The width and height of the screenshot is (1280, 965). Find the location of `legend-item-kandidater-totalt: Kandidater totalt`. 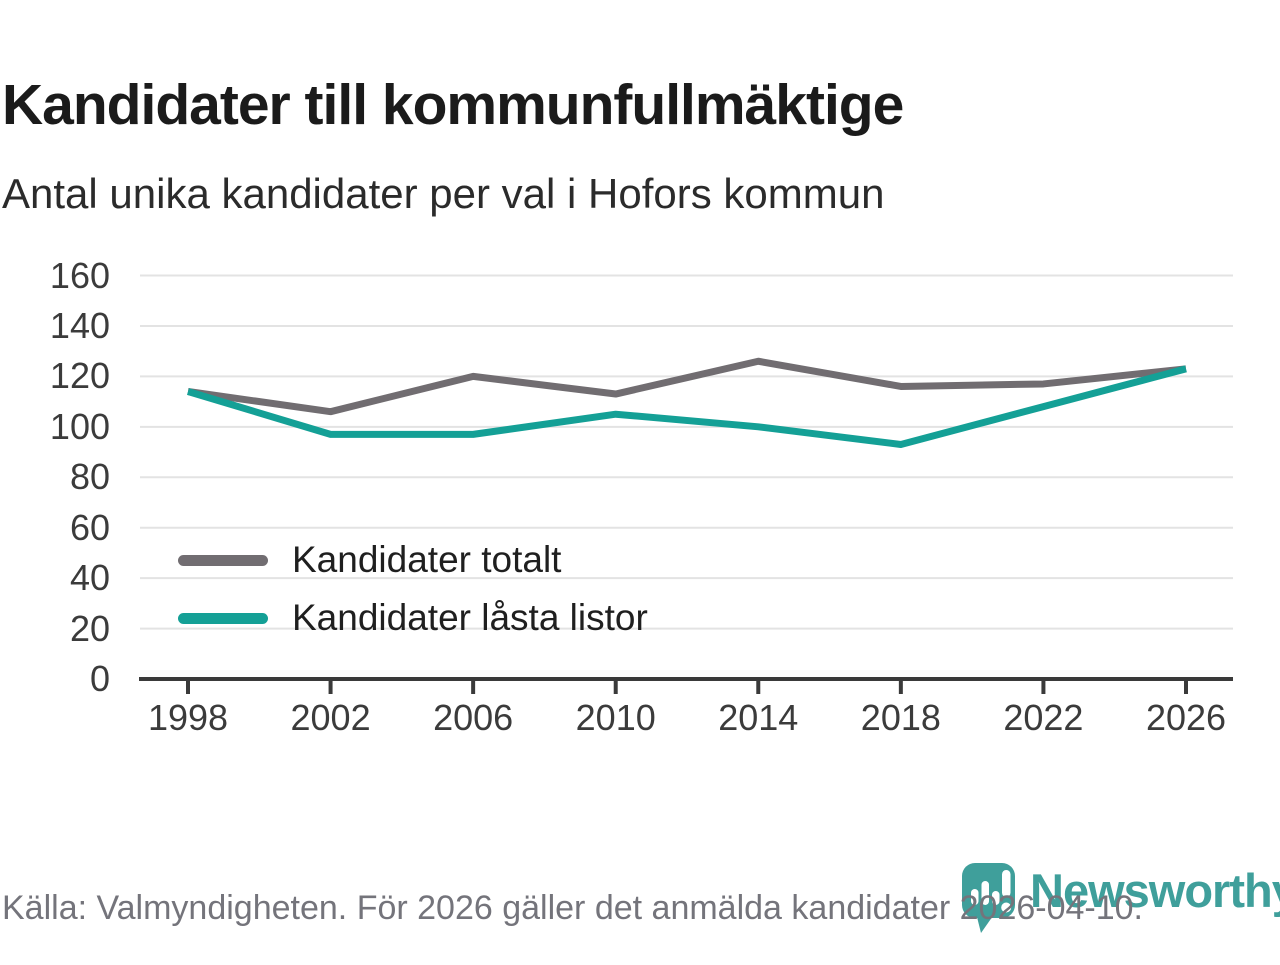

legend-item-kandidater-totalt: Kandidater totalt is located at coordinates (413, 560).